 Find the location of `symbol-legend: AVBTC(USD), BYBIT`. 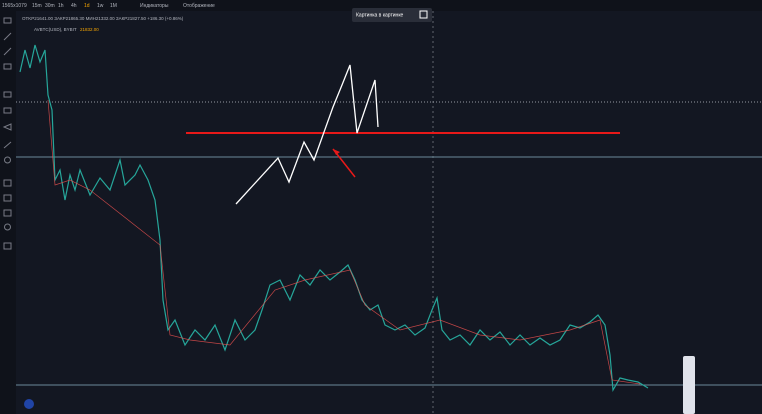

symbol-legend: AVBTC(USD), BYBIT is located at coordinates (55, 29).